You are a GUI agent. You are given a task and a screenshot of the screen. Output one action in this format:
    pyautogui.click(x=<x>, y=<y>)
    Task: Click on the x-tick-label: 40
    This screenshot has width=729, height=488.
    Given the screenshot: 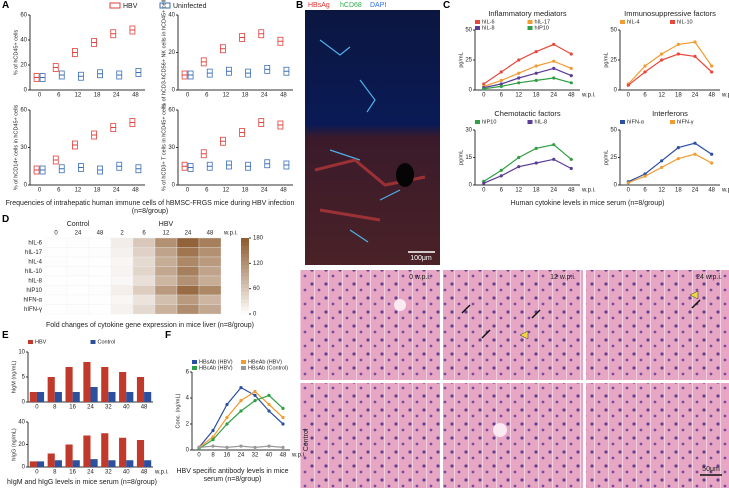 What is the action you would take?
    pyautogui.click(x=269, y=456)
    